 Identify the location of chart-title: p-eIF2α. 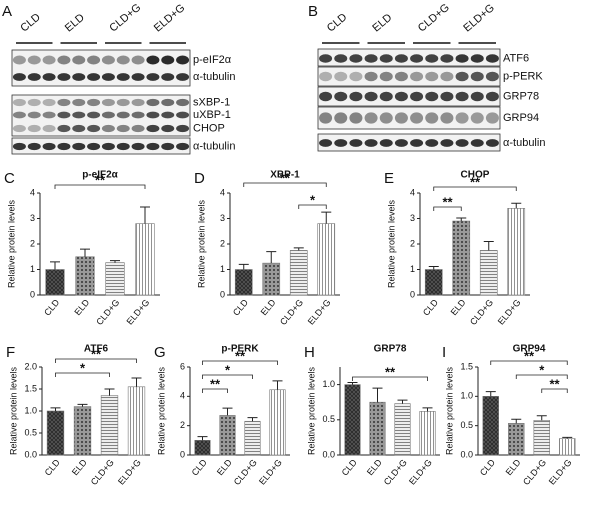
(100, 175).